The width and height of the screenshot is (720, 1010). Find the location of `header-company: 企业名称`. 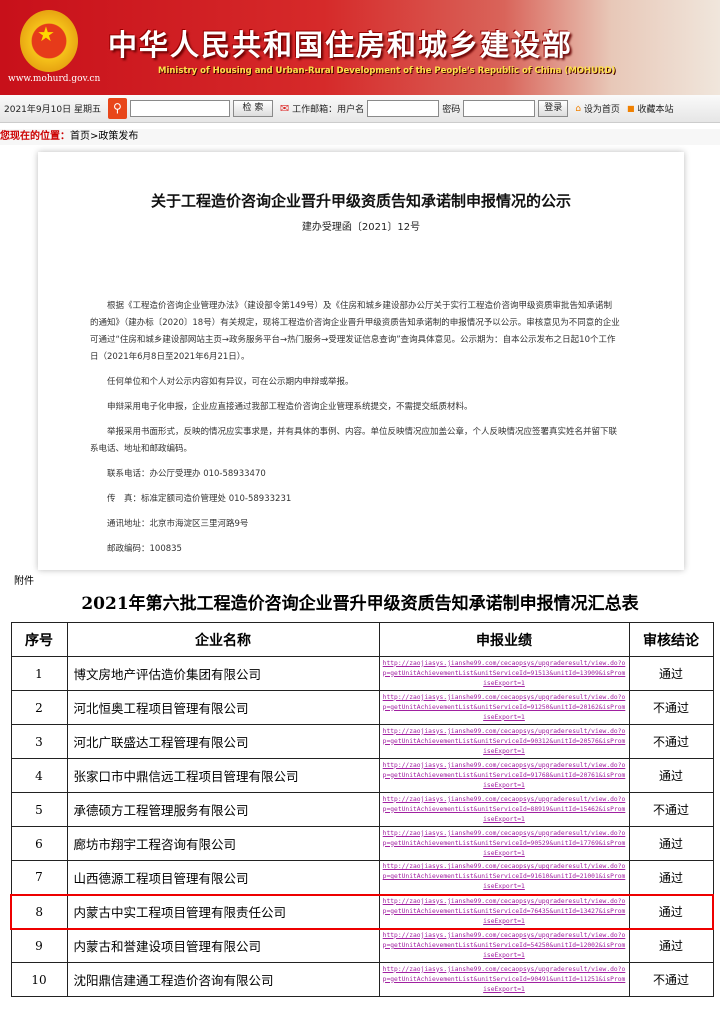

header-company: 企业名称 is located at coordinates (223, 639).